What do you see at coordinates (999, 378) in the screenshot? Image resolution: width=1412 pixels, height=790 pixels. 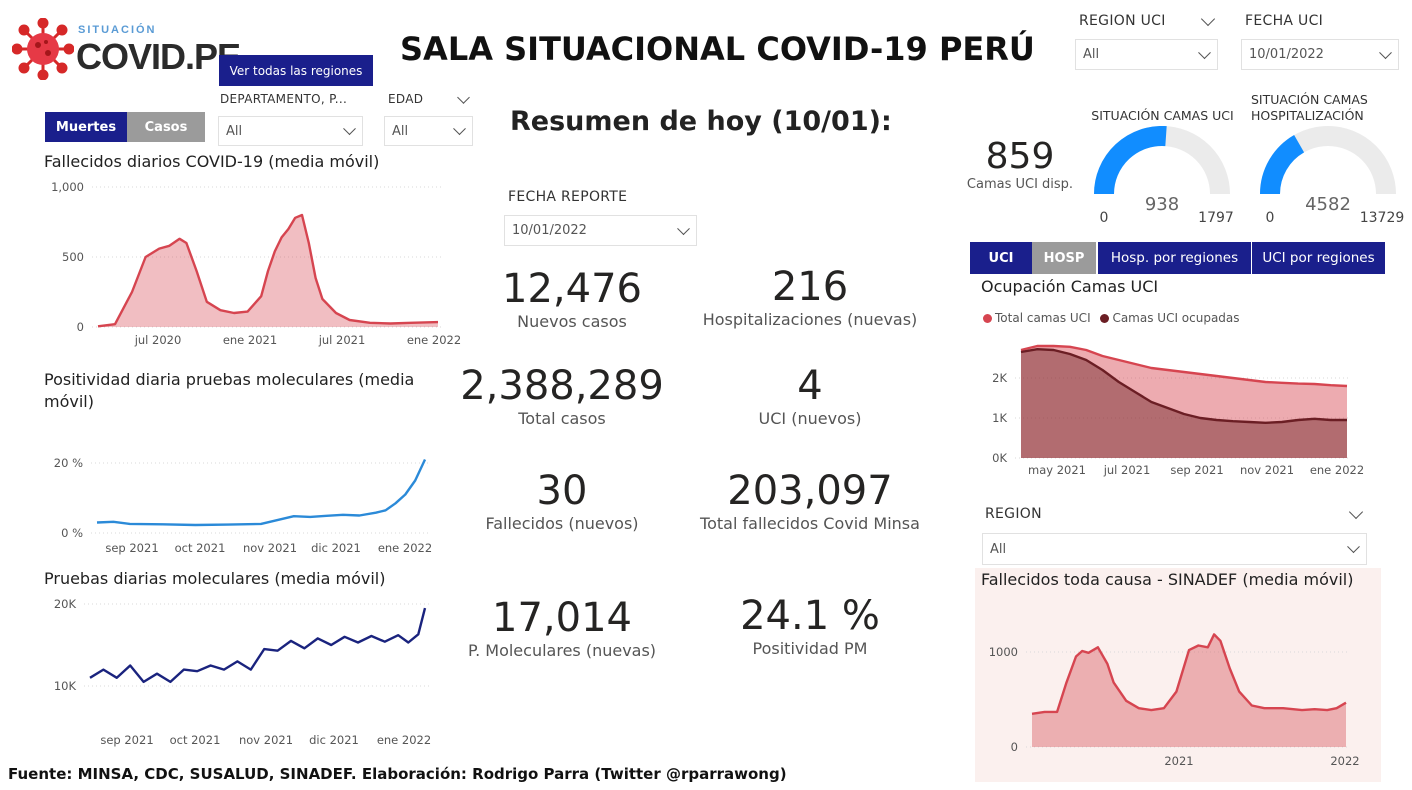 I see `y-tick-label: 2K` at bounding box center [999, 378].